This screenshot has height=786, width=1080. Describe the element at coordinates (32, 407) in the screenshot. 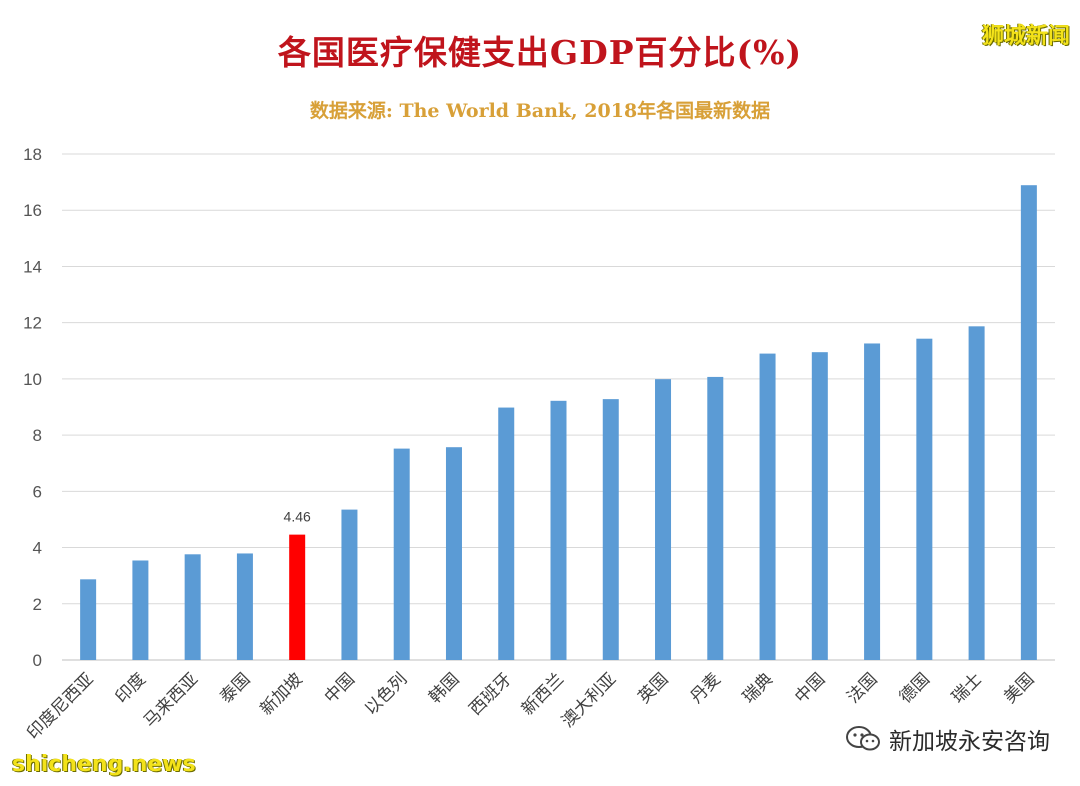

I see `y-axis-ticks: 0 2 4 6 8 10 12 14 16 18` at that location.